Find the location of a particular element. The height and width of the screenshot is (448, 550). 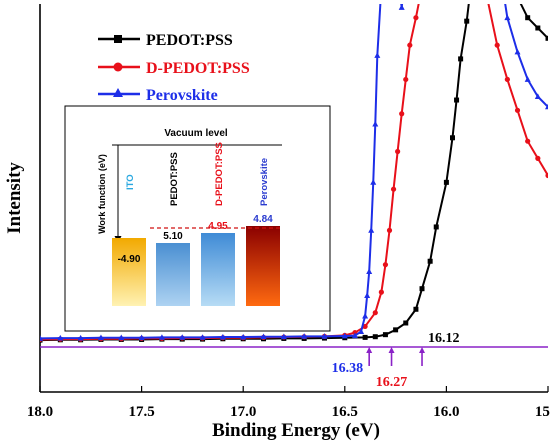

inset-category-label: Perovskite is located at coordinates (264, 182).